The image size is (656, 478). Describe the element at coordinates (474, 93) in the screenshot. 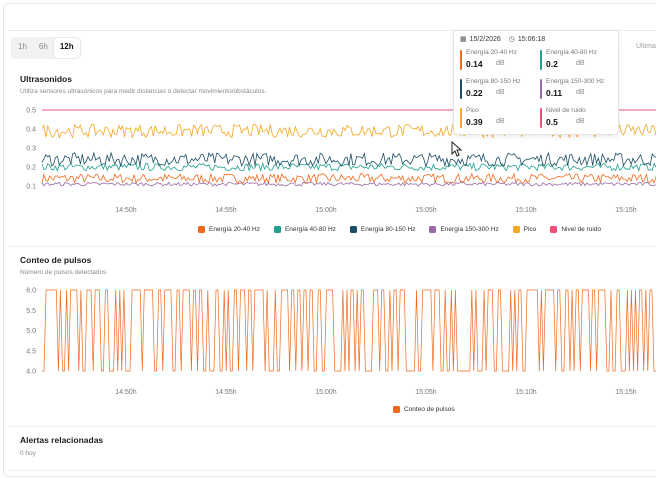

I see `tooltip-value: 0.22` at that location.